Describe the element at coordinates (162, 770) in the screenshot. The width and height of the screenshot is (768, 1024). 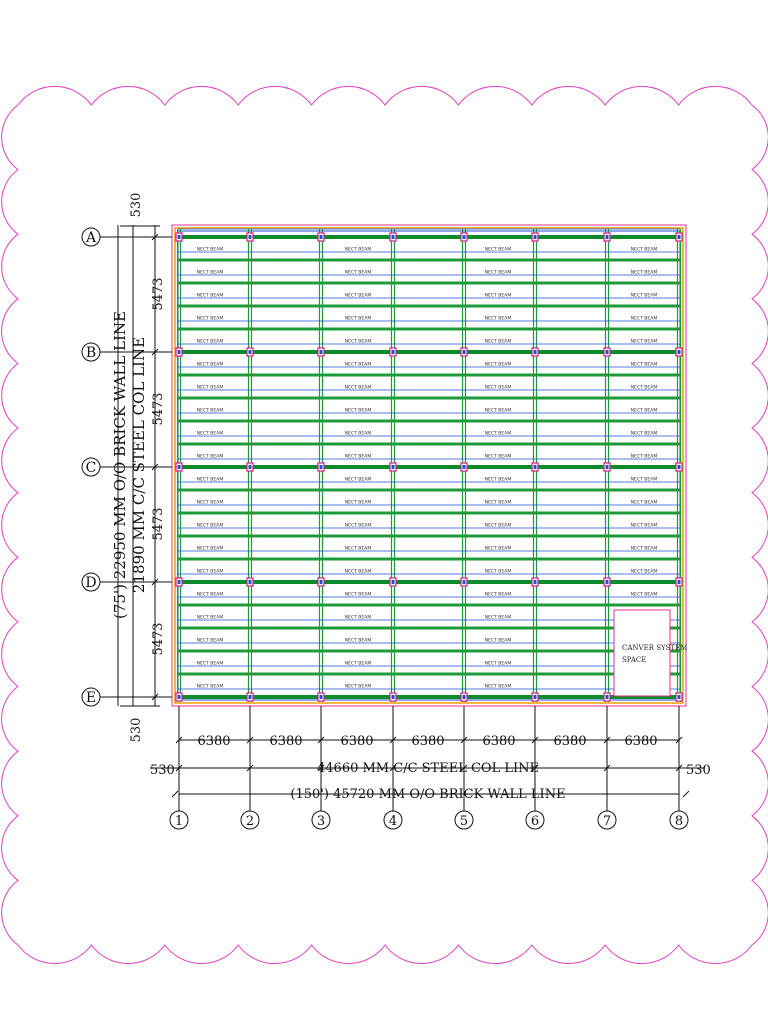
I see `left-offset-label: 530` at that location.